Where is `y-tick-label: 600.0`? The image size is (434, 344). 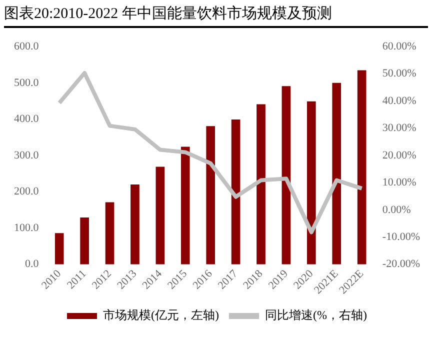 y-tick-label: 600.0 is located at coordinates (27, 46).